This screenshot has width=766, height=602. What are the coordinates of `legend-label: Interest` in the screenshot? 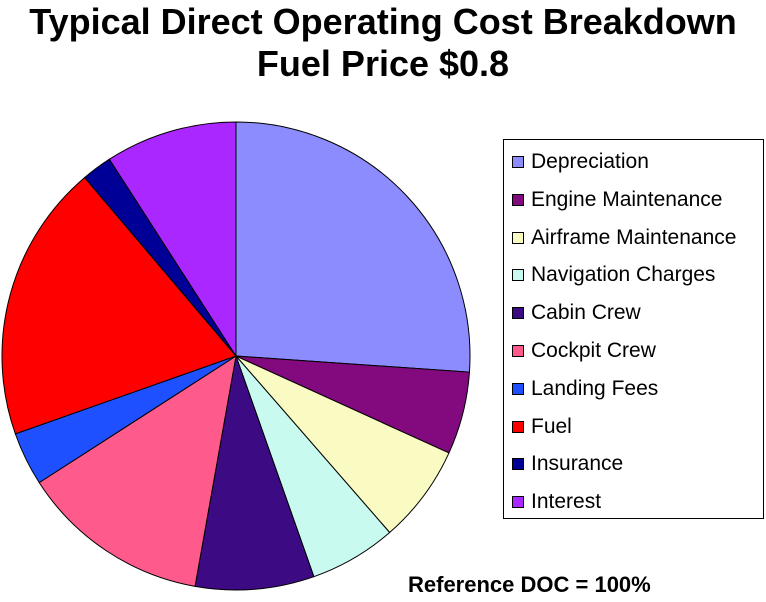 It's located at (566, 502).